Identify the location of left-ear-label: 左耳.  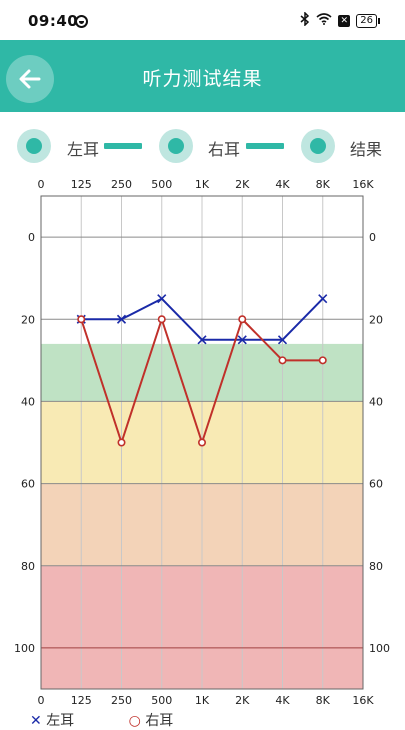
(83, 149).